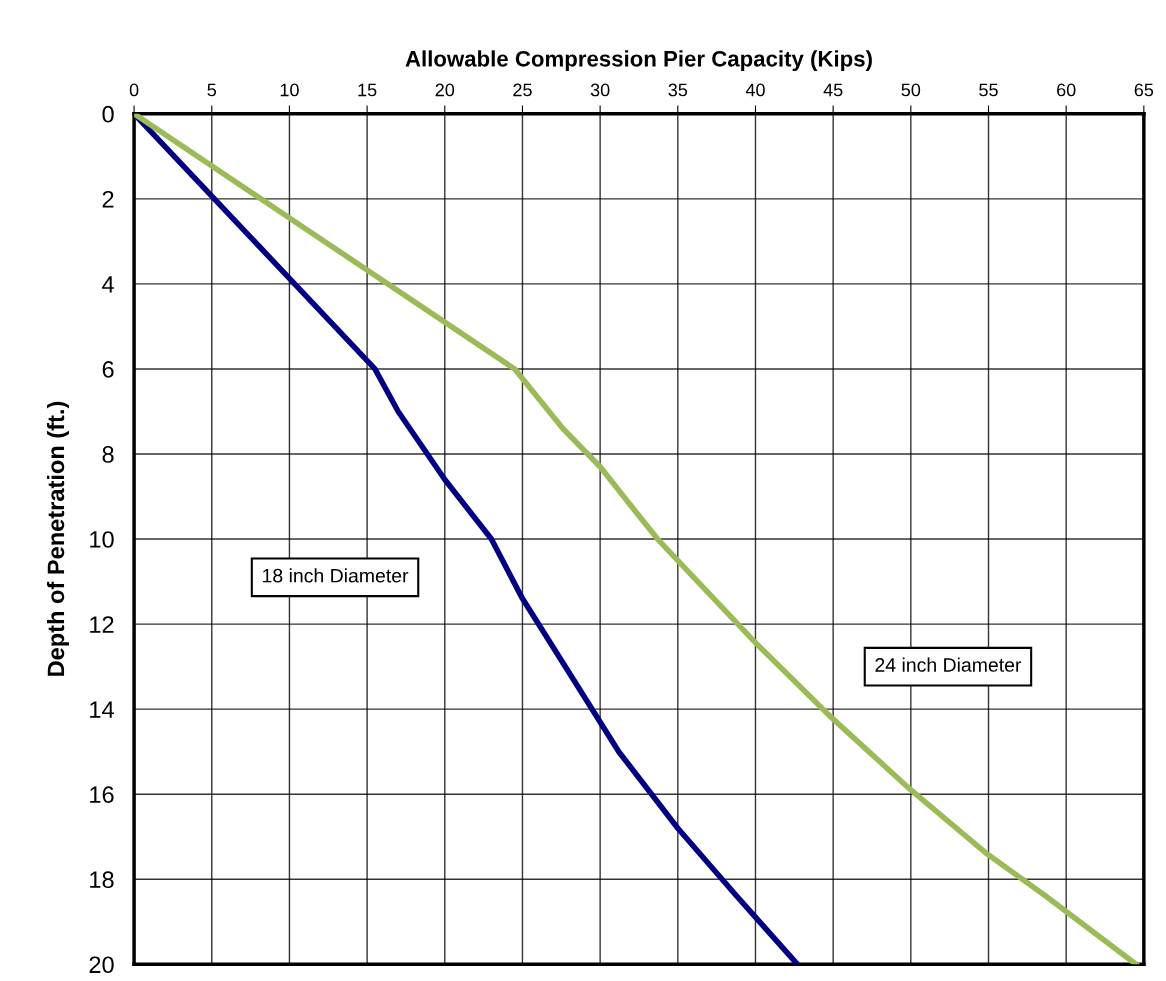 This screenshot has height=981, width=1166. Describe the element at coordinates (600, 90) in the screenshot. I see `x-tick-label: 30` at that location.